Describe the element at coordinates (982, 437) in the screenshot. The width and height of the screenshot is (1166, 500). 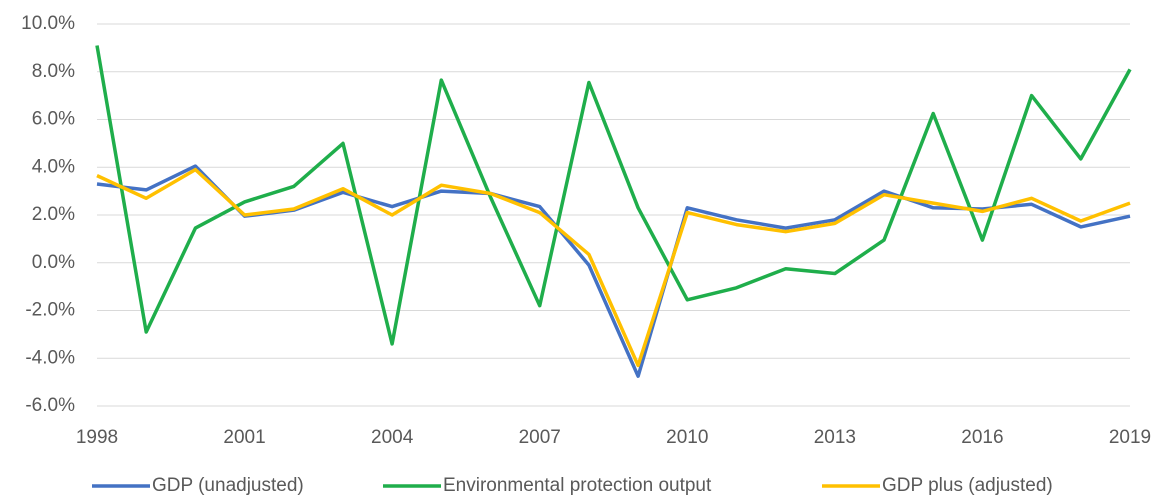
I see `x-tick-label: 2016` at that location.